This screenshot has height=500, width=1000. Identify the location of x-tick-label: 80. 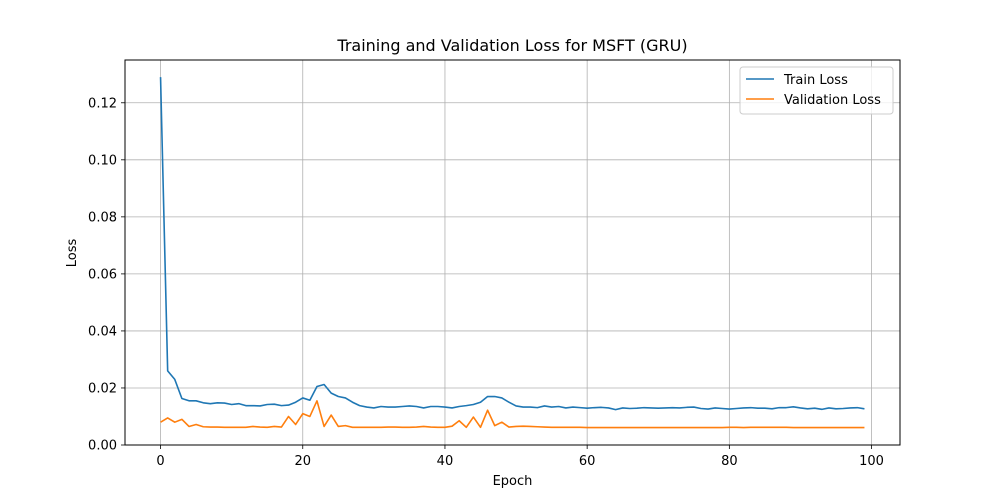
(729, 461).